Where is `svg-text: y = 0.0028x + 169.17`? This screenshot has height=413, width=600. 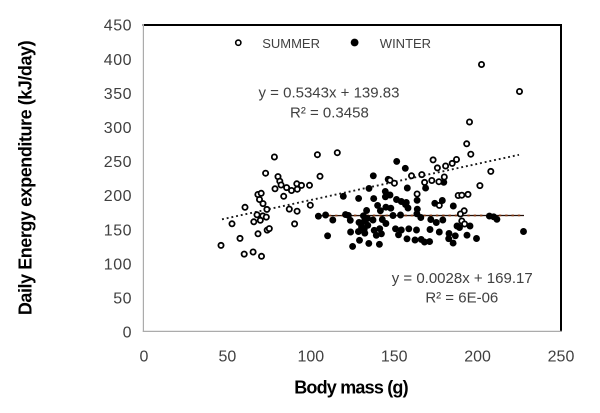 svg-text: y = 0.0028x + 169.17 is located at coordinates (462, 278).